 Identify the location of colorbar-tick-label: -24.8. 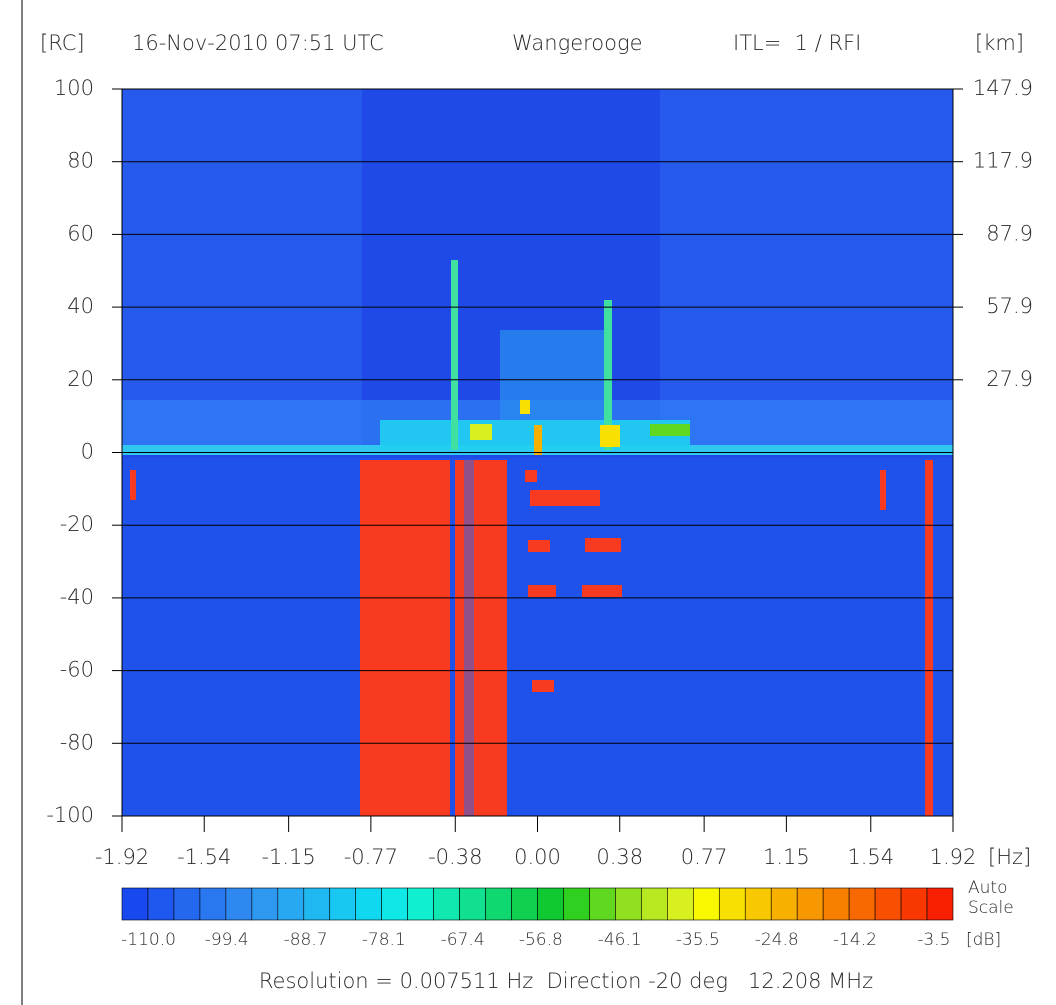
(777, 940).